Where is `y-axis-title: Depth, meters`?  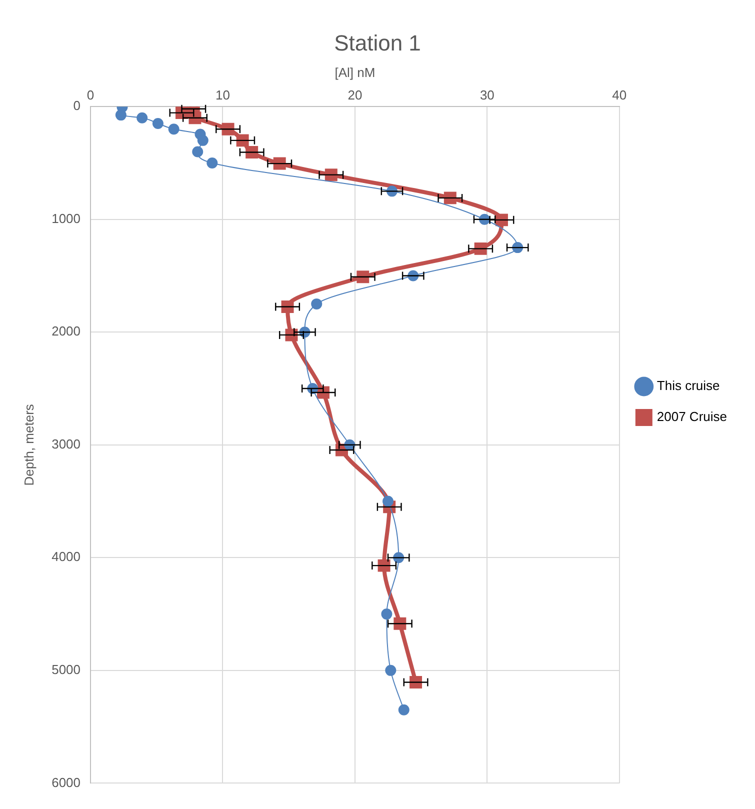
y-axis-title: Depth, meters is located at coordinates (28, 445).